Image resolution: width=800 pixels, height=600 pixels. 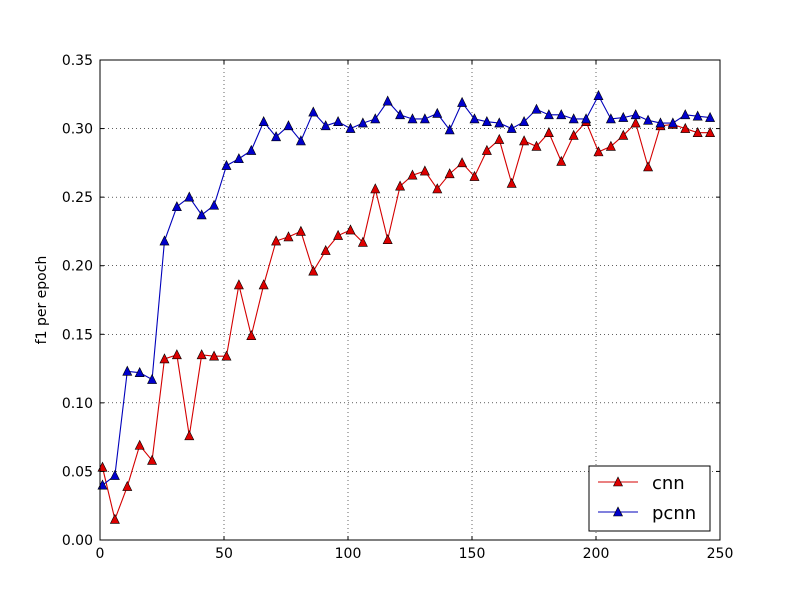 What do you see at coordinates (77, 198) in the screenshot?
I see `y-tick-label: 0.25` at bounding box center [77, 198].